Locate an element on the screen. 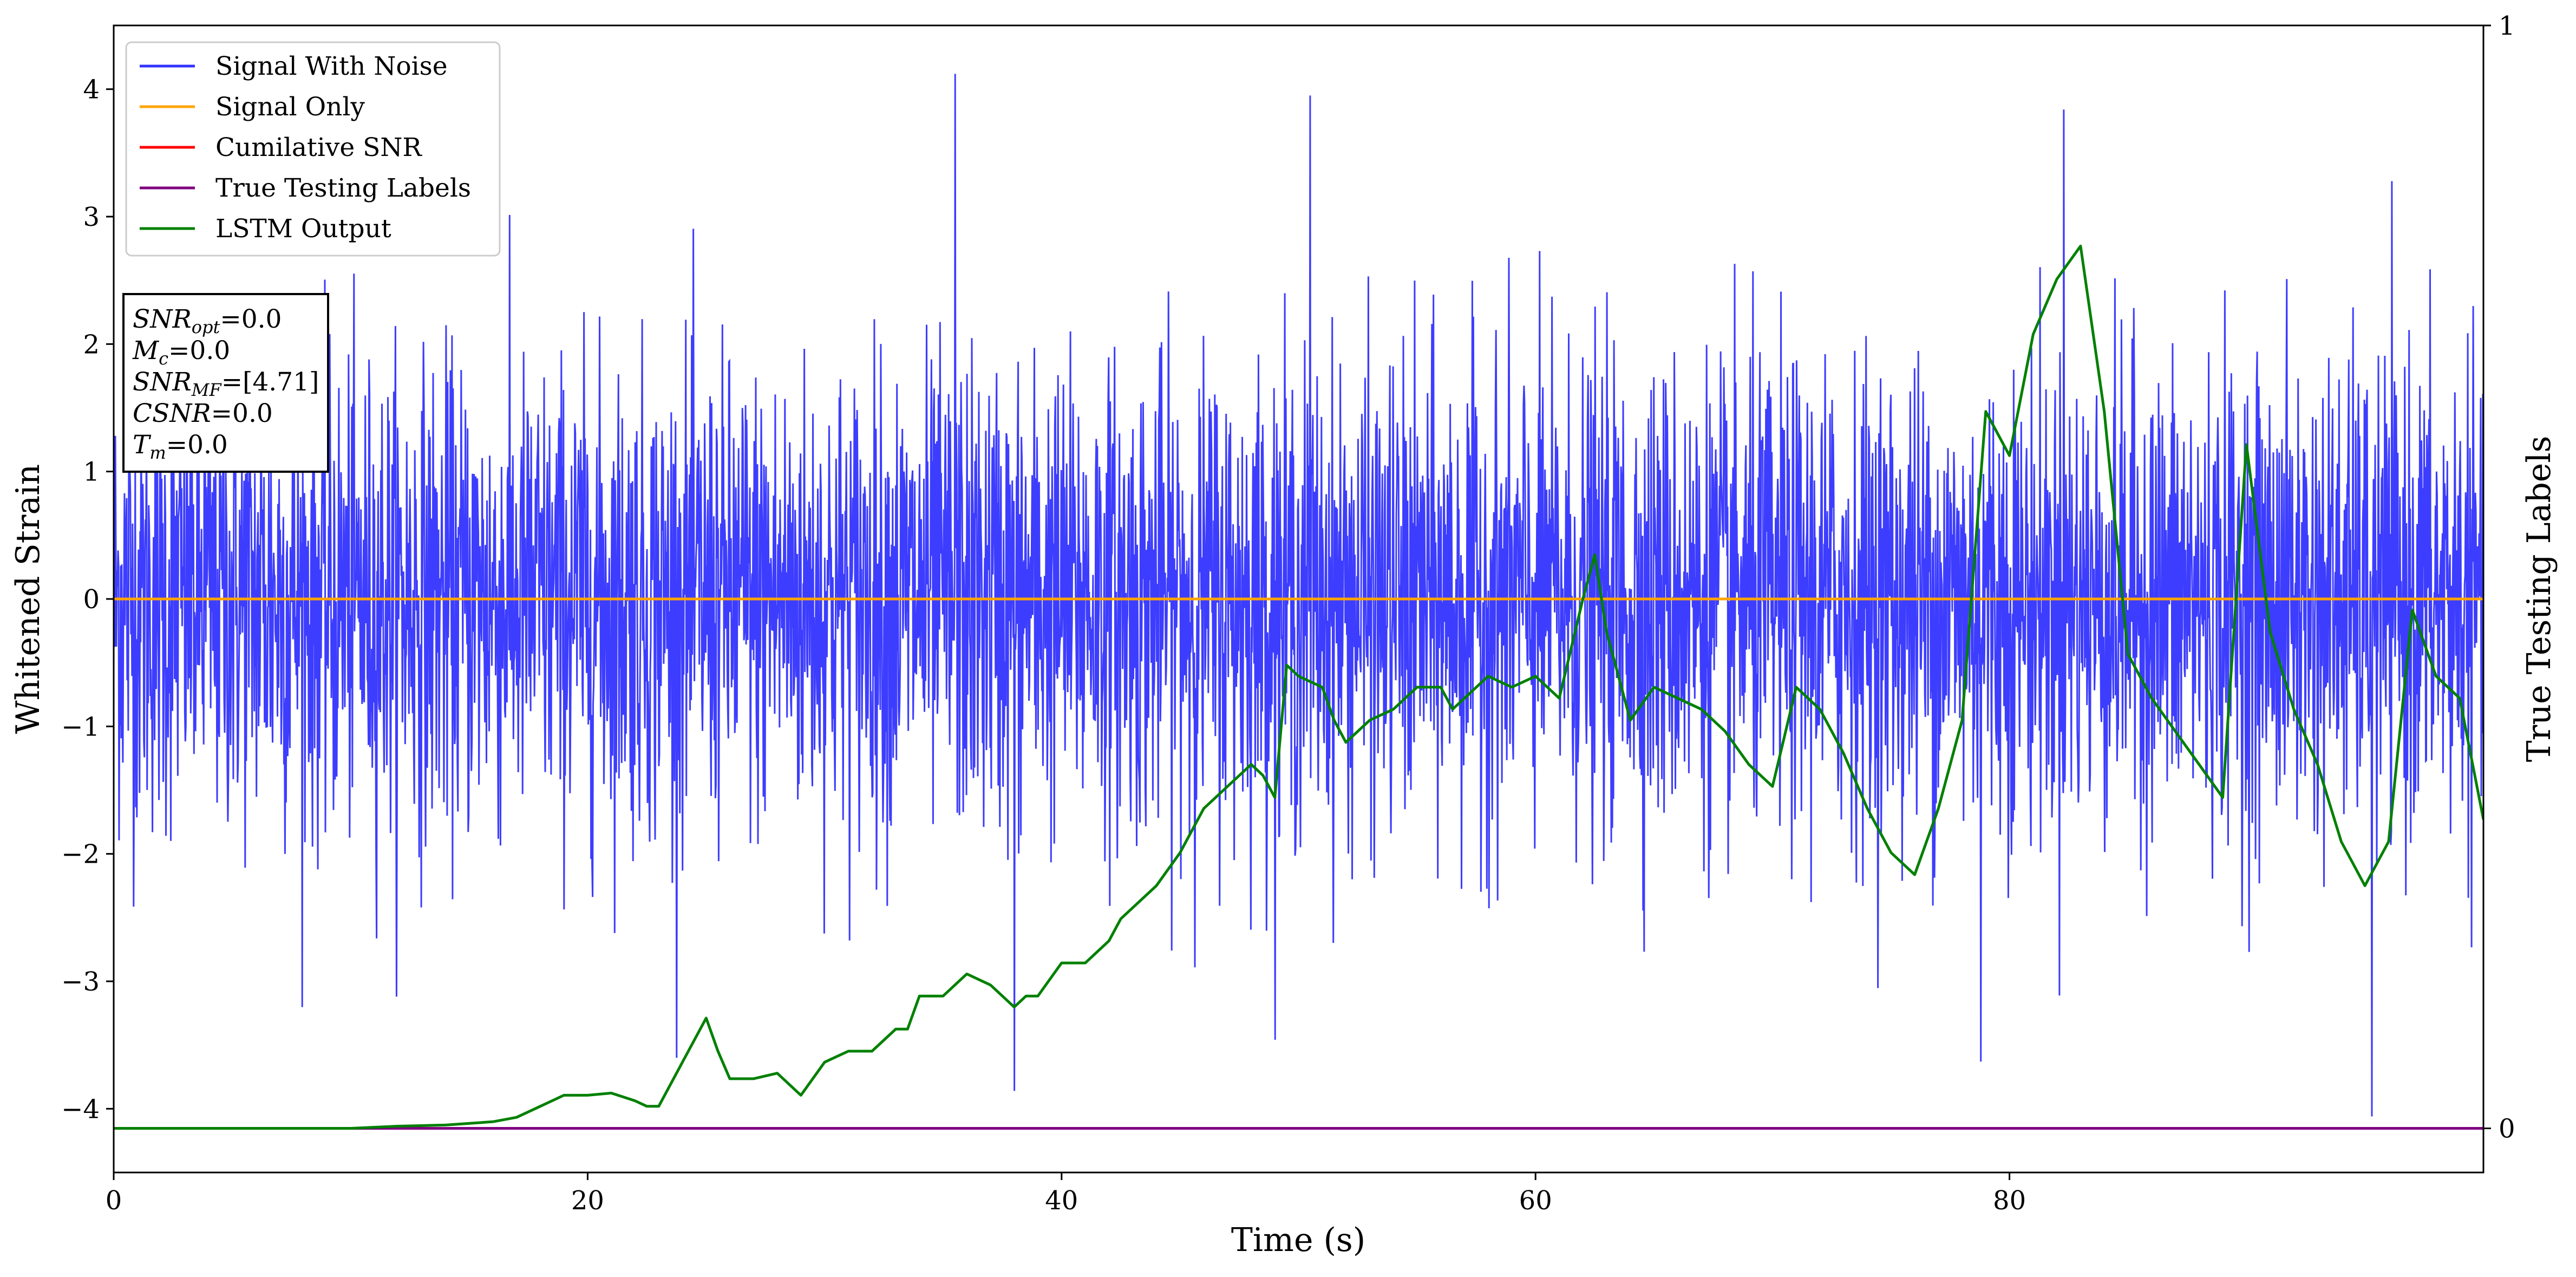 Image resolution: width=2576 pixels, height=1277 pixels. y-tick-label: 4 is located at coordinates (92, 90).